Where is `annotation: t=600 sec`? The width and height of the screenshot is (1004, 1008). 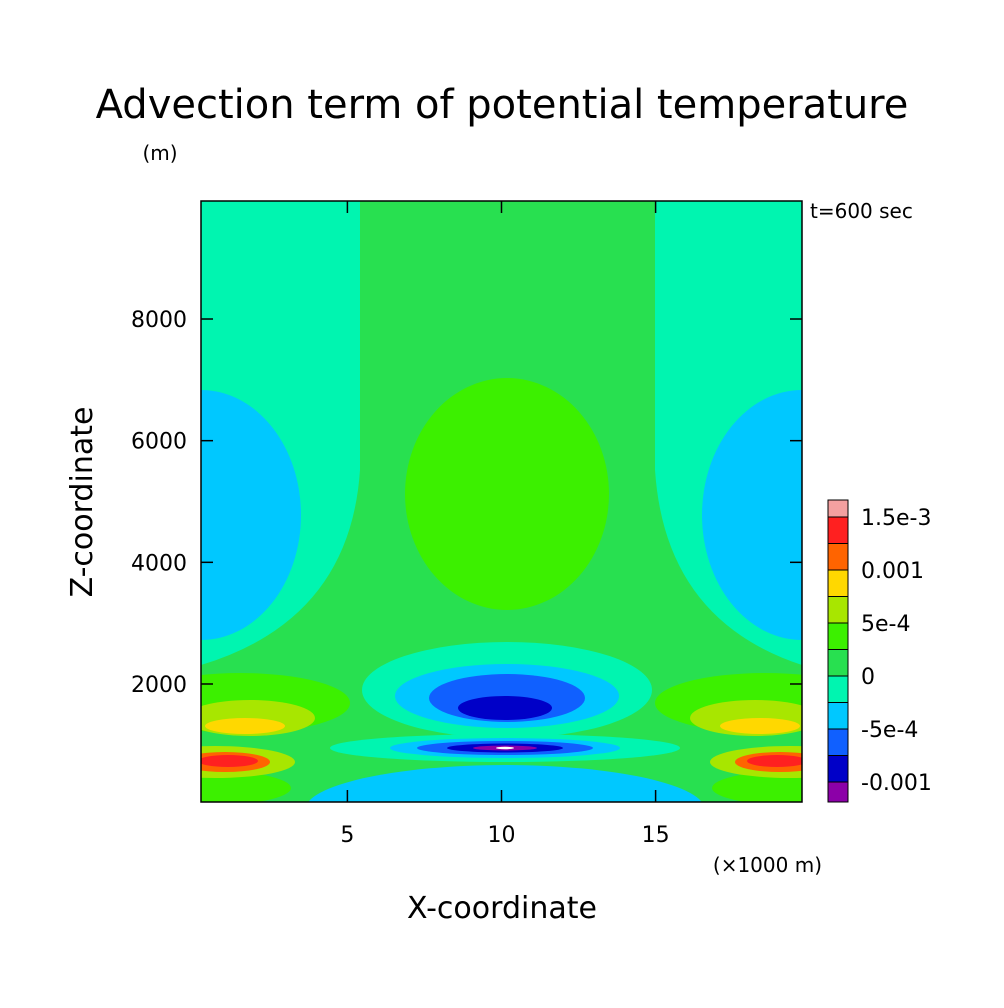
annotation: t=600 sec is located at coordinates (861, 211).